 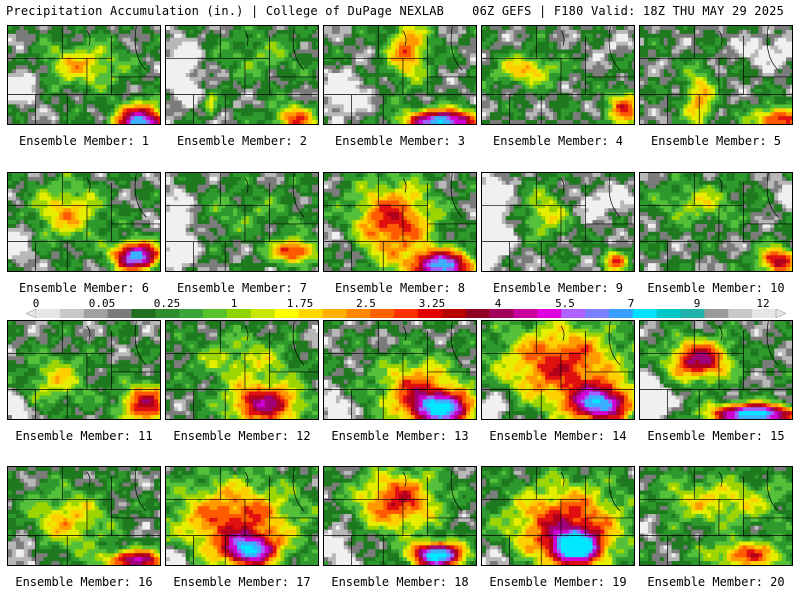 What do you see at coordinates (400, 141) in the screenshot?
I see `ensemble-member-caption: Ensemble Member: 3` at bounding box center [400, 141].